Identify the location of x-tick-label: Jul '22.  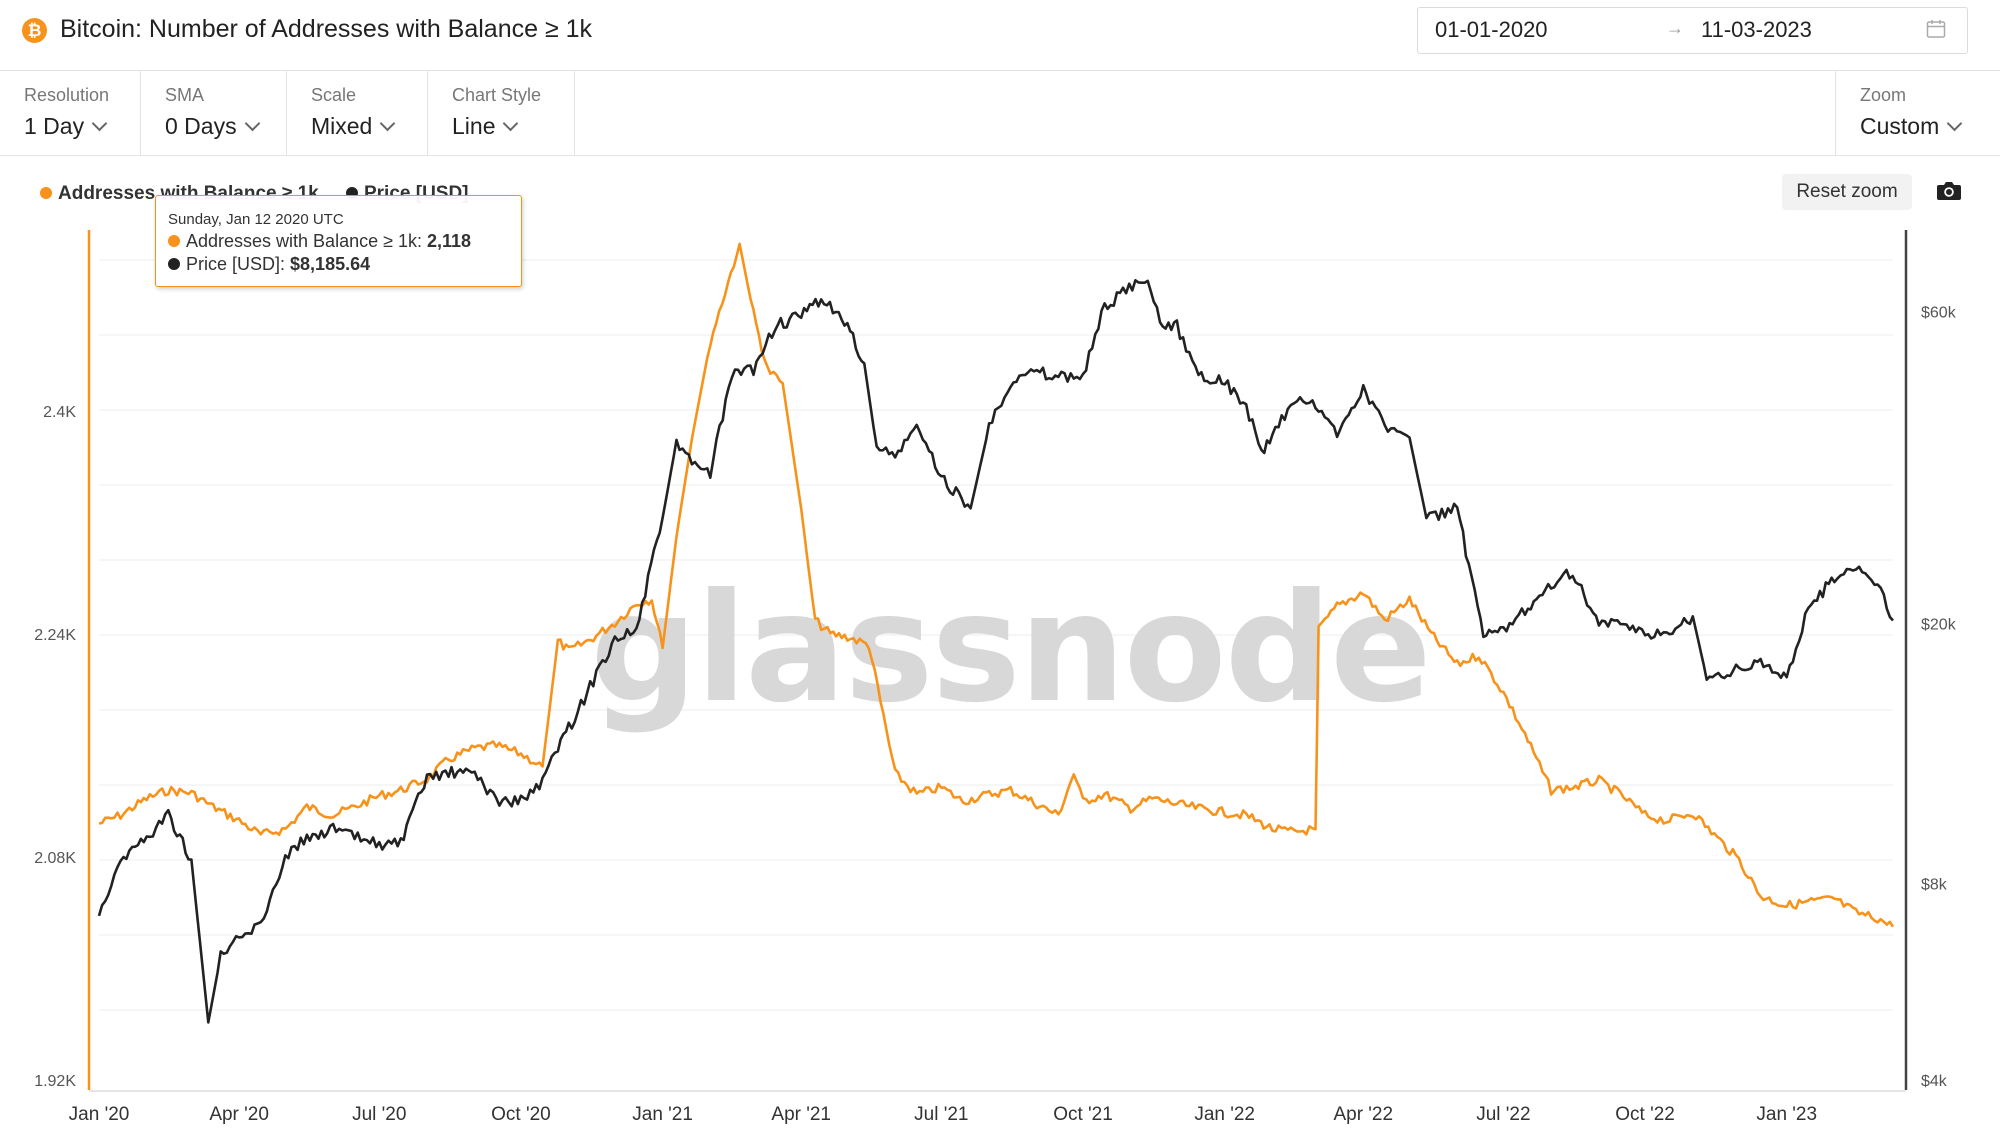
(1503, 1114).